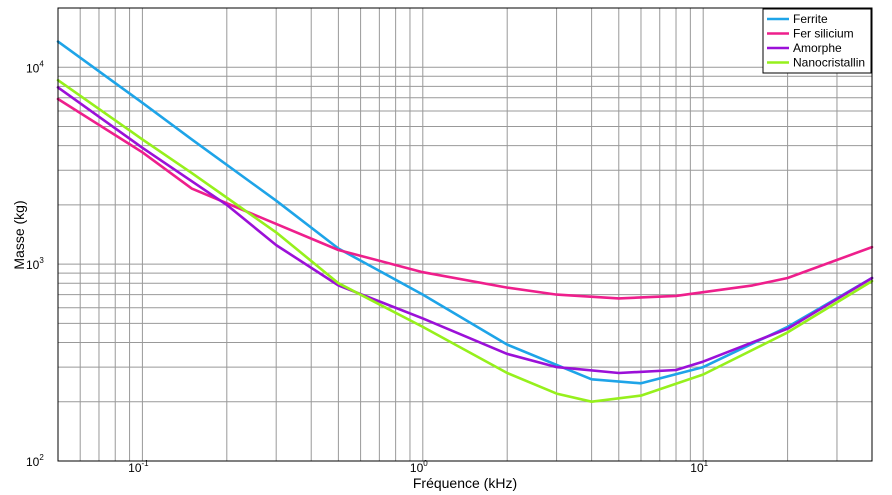  Describe the element at coordinates (810, 19) in the screenshot. I see `legend-label: Ferrite` at that location.